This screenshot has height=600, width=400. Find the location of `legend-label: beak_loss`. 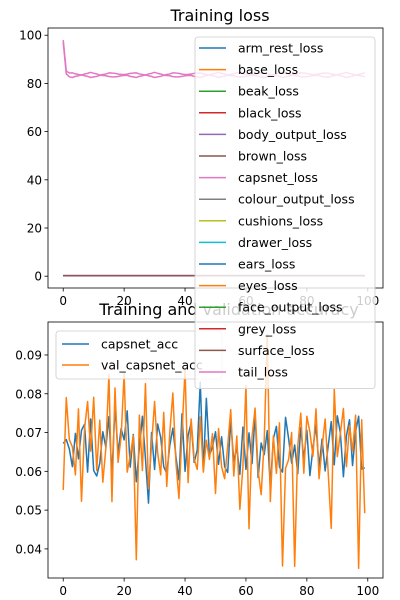

legend-label: beak_loss is located at coordinates (268, 91).